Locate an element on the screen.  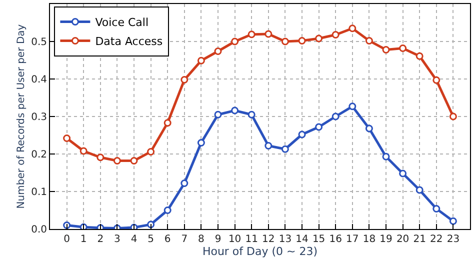
legend-label: Voice Call is located at coordinates (122, 23).